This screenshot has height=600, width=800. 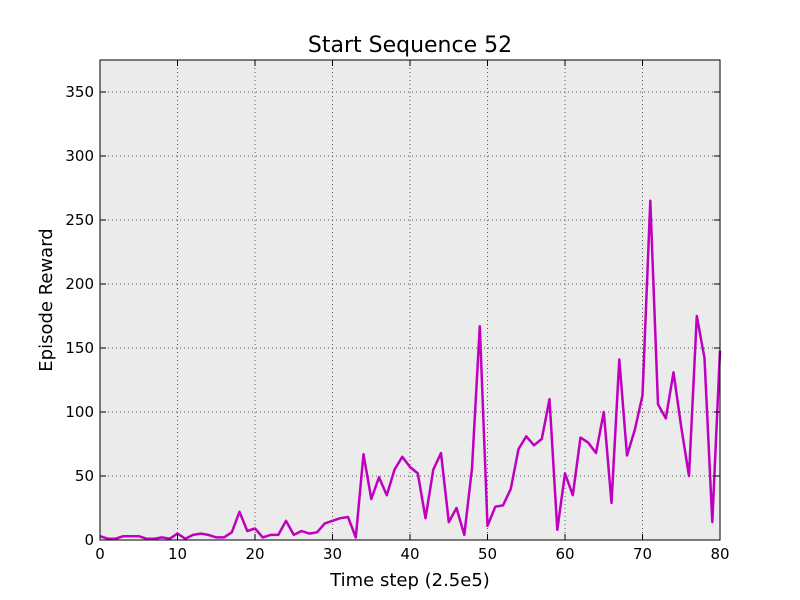 What do you see at coordinates (79, 156) in the screenshot?
I see `y-tick-label: 300` at bounding box center [79, 156].